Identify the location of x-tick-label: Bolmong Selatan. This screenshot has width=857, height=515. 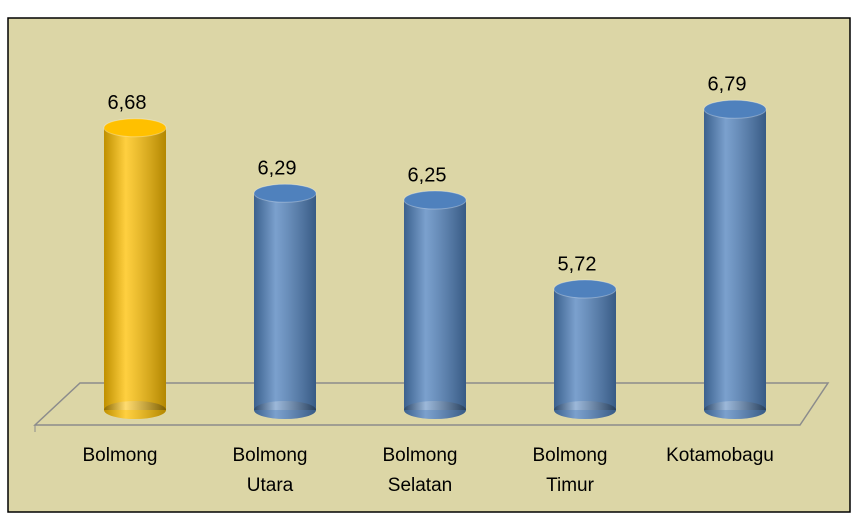
(420, 470).